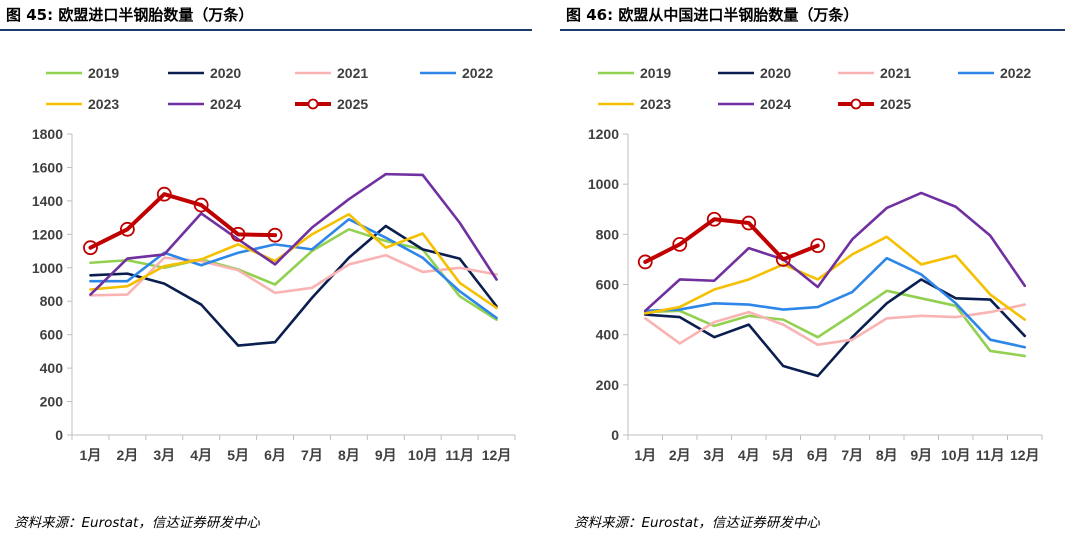 The height and width of the screenshot is (536, 1069). What do you see at coordinates (835, 278) in the screenshot?
I see `series-line-2023` at bounding box center [835, 278].